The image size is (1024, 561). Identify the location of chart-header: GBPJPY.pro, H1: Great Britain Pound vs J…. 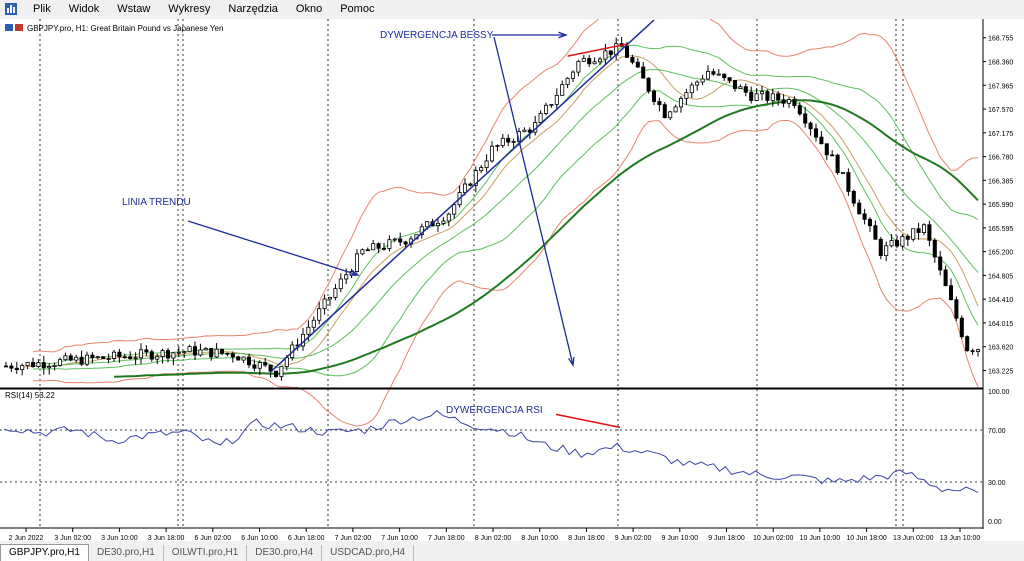
(114, 28).